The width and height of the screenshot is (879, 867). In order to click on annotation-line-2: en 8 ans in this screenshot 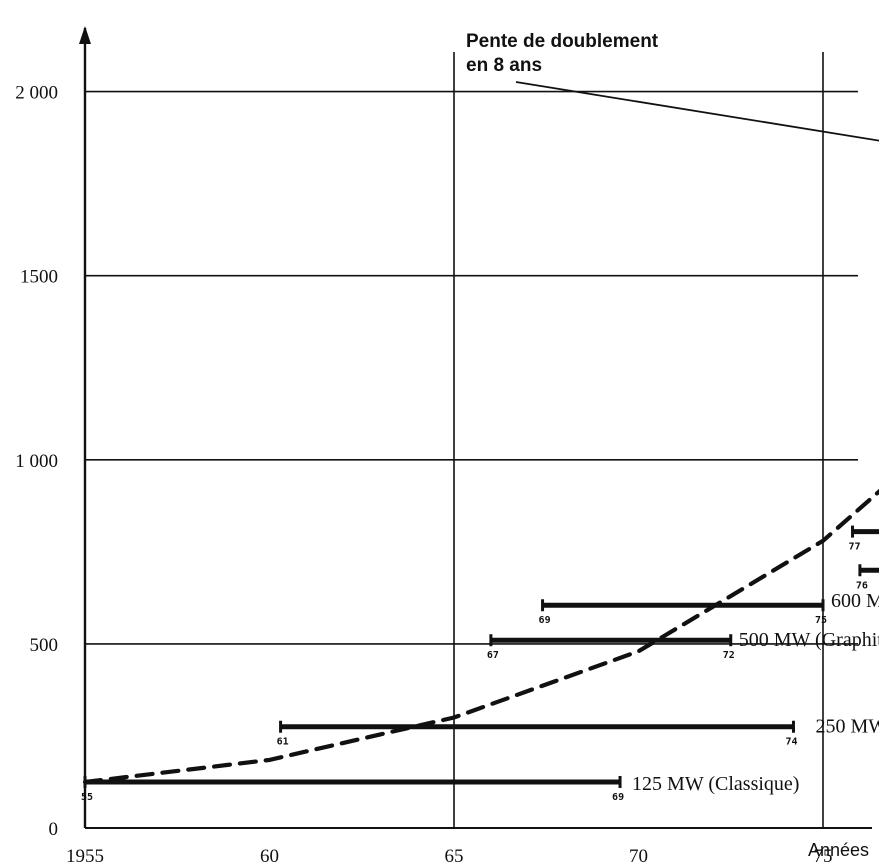, I will do `click(504, 65)`.